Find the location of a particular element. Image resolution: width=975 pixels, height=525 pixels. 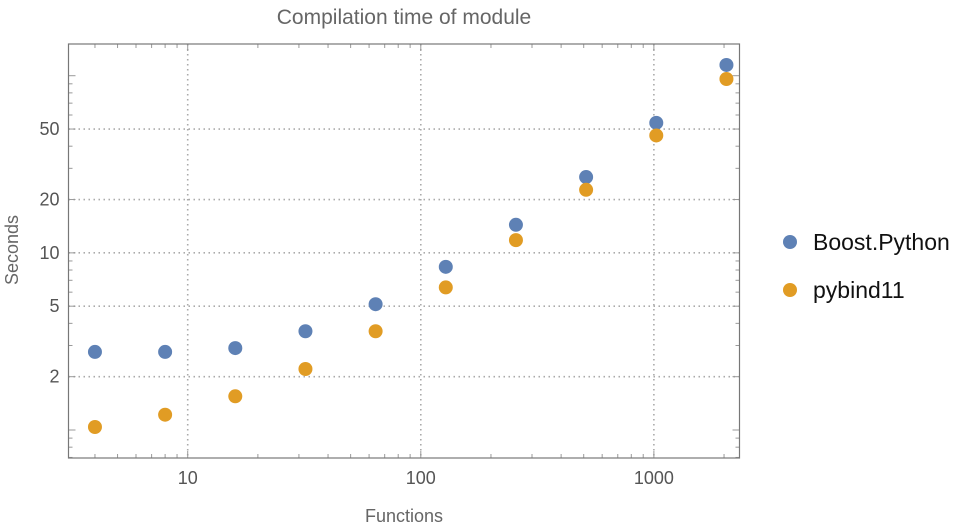

y-tick-label: 10 is located at coordinates (49, 253).